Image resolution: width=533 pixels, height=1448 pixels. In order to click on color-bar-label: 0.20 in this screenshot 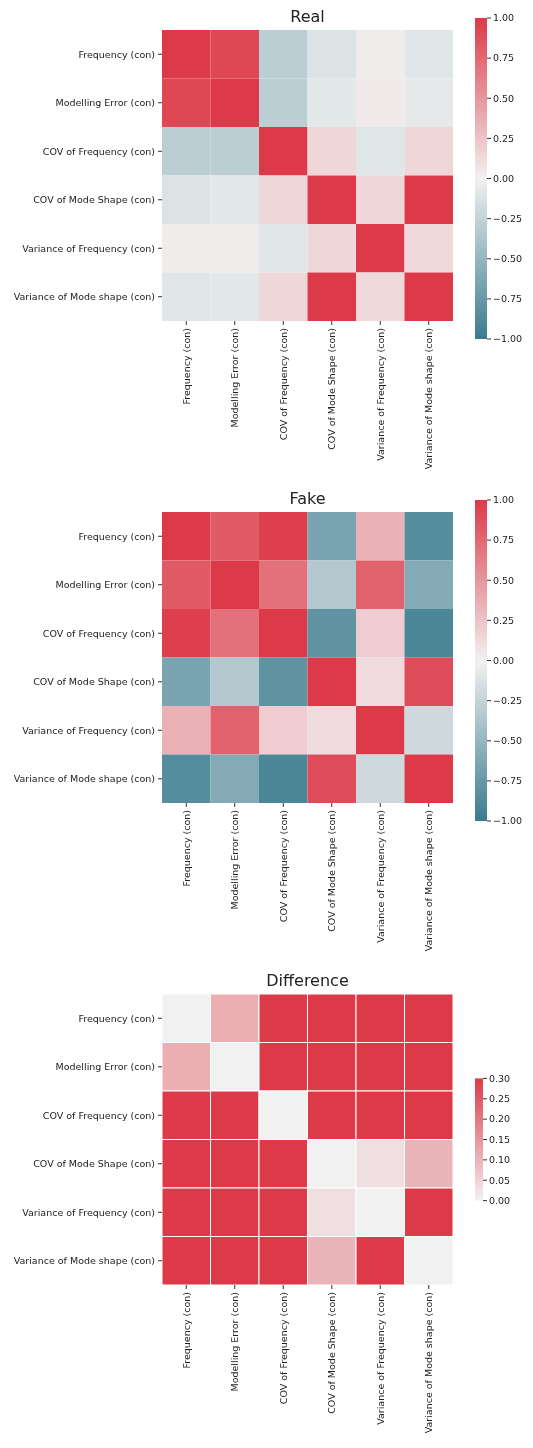, I will do `click(500, 1119)`.